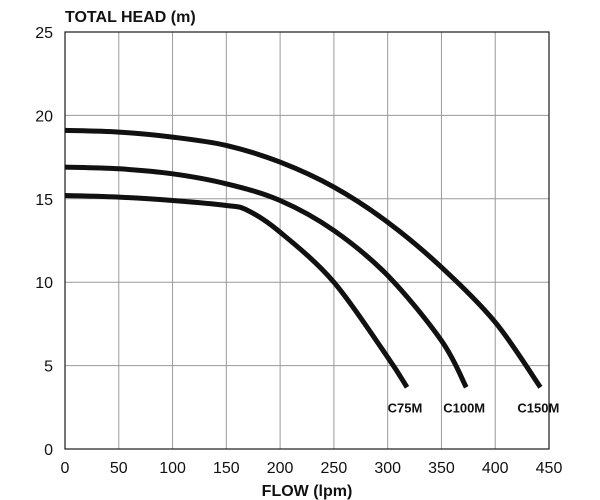 This screenshot has width=600, height=500. I want to click on y-axis-title: TOTAL HEAD (m), so click(130, 17).